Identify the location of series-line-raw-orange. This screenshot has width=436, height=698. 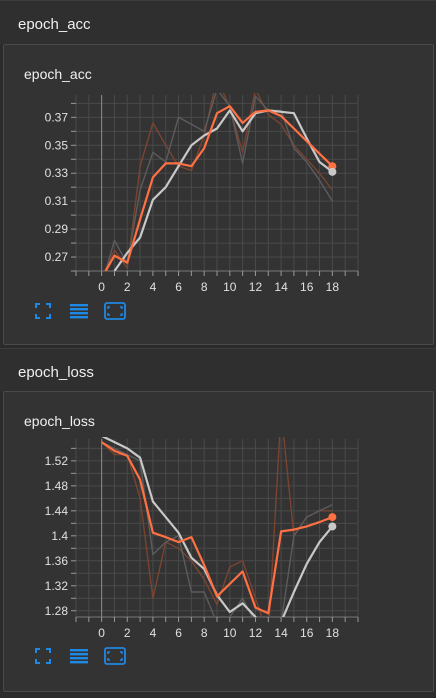
(218, 182).